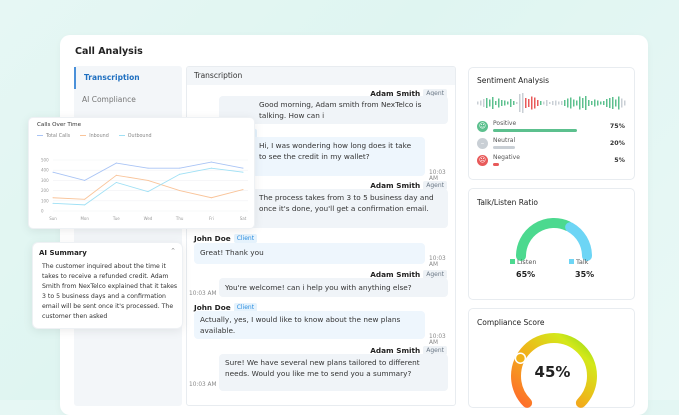 Image resolution: width=679 pixels, height=415 pixels. I want to click on message-bubble: Great! Thank you, so click(309, 253).